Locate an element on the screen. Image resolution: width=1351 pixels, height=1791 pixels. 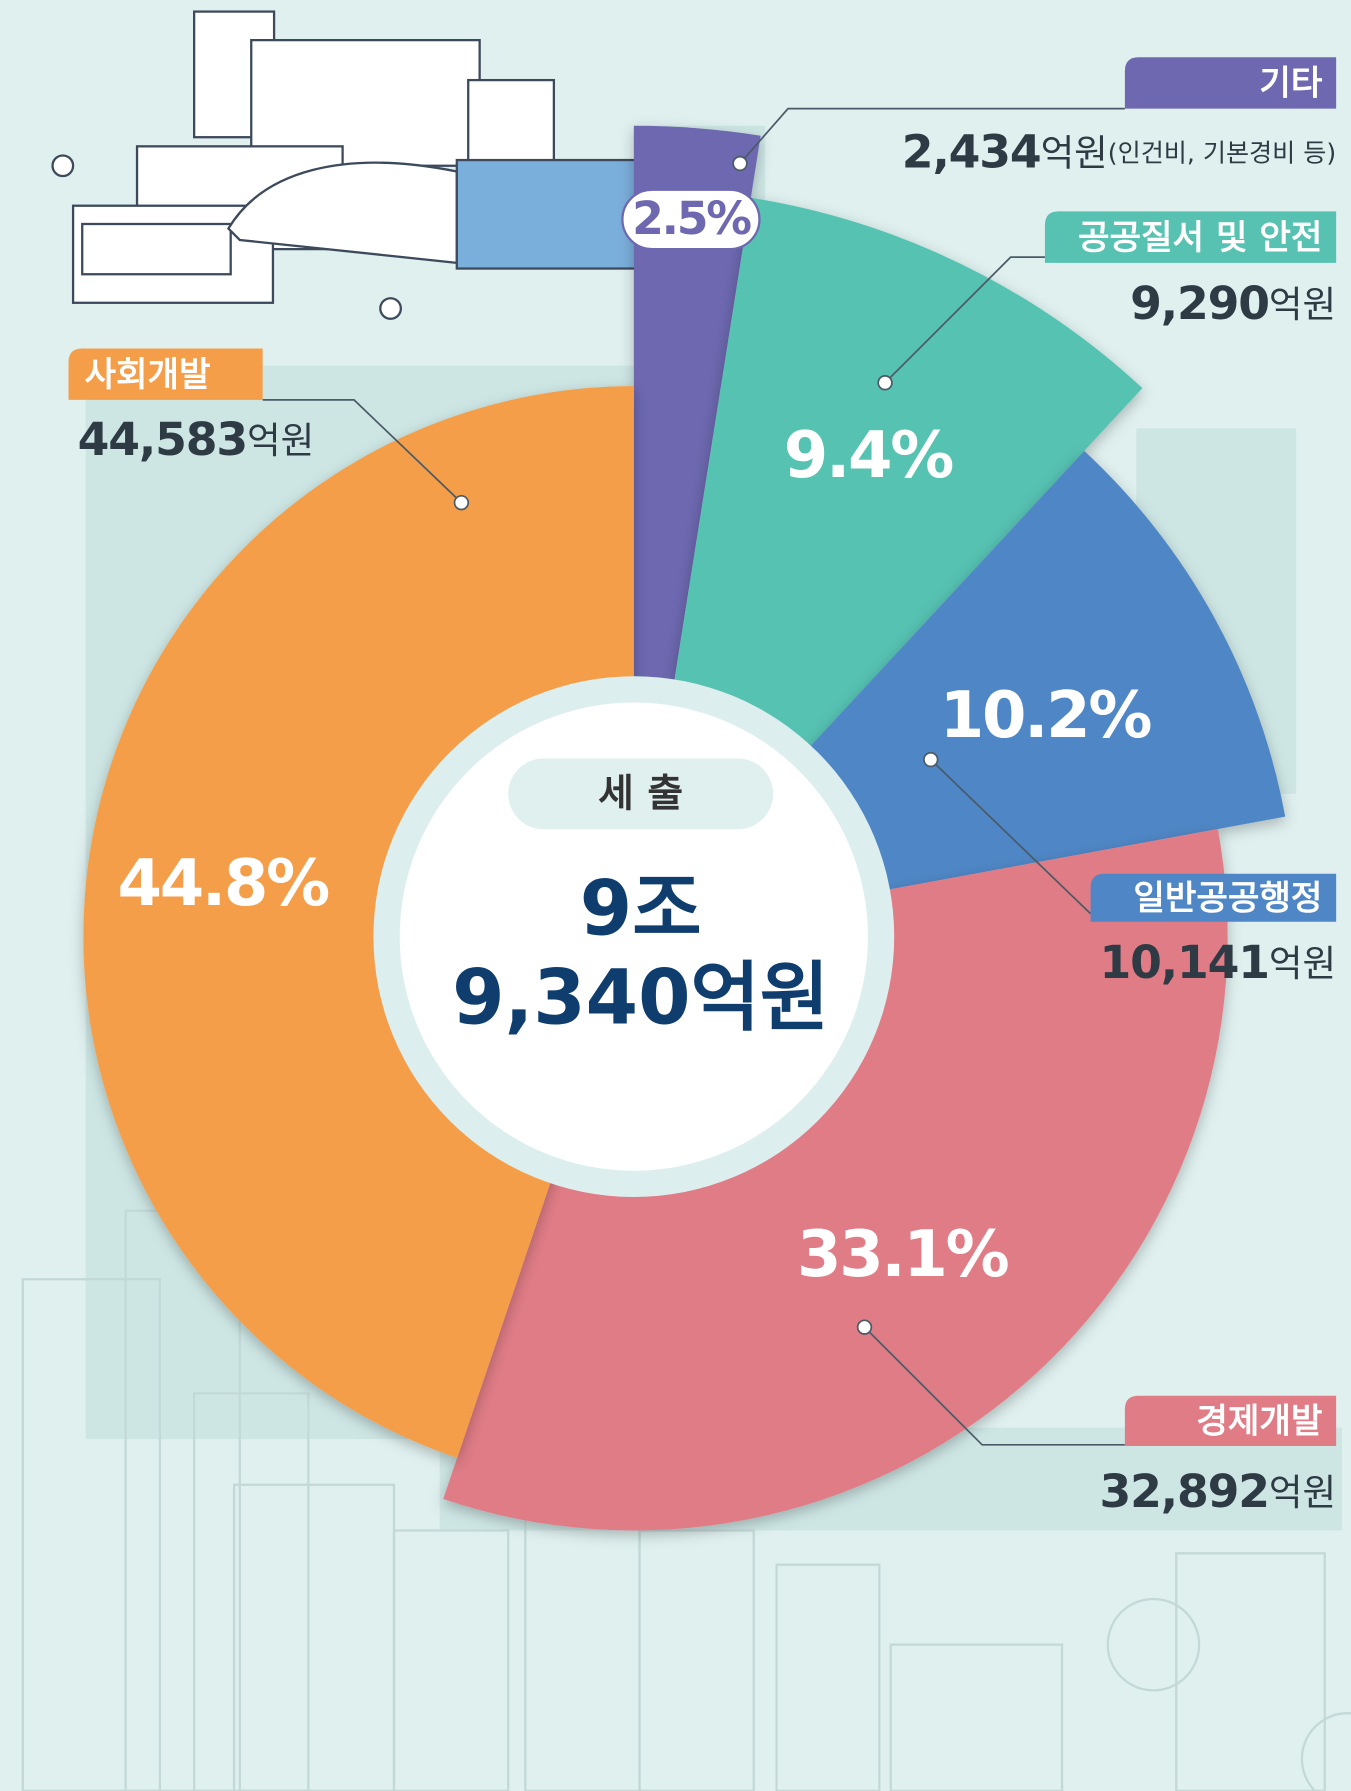
category-label: 일반공공행정 is located at coordinates (1227, 899).